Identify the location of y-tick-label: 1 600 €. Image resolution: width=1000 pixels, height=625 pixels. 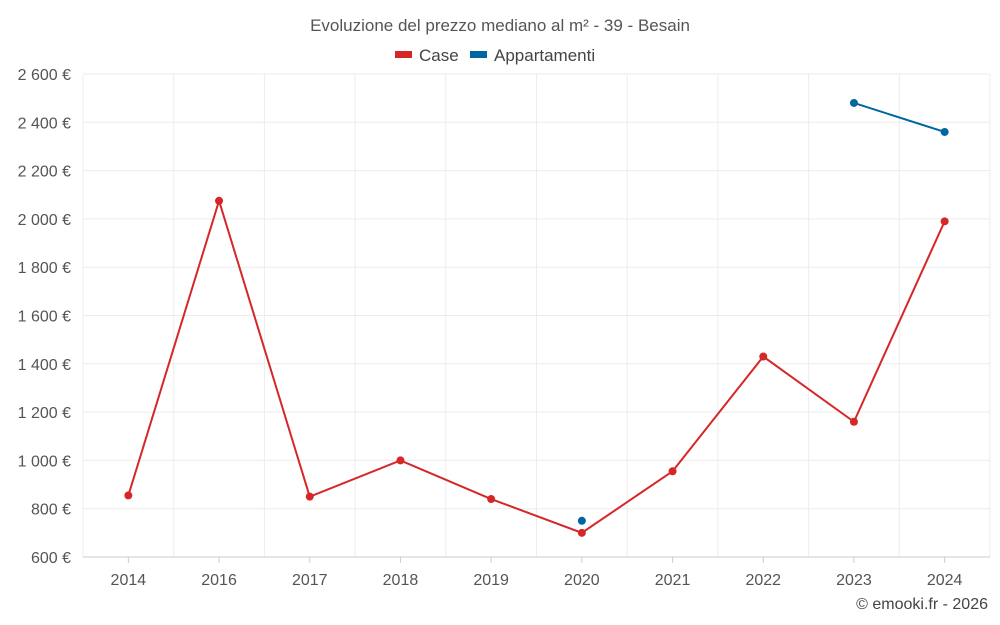
(44, 317).